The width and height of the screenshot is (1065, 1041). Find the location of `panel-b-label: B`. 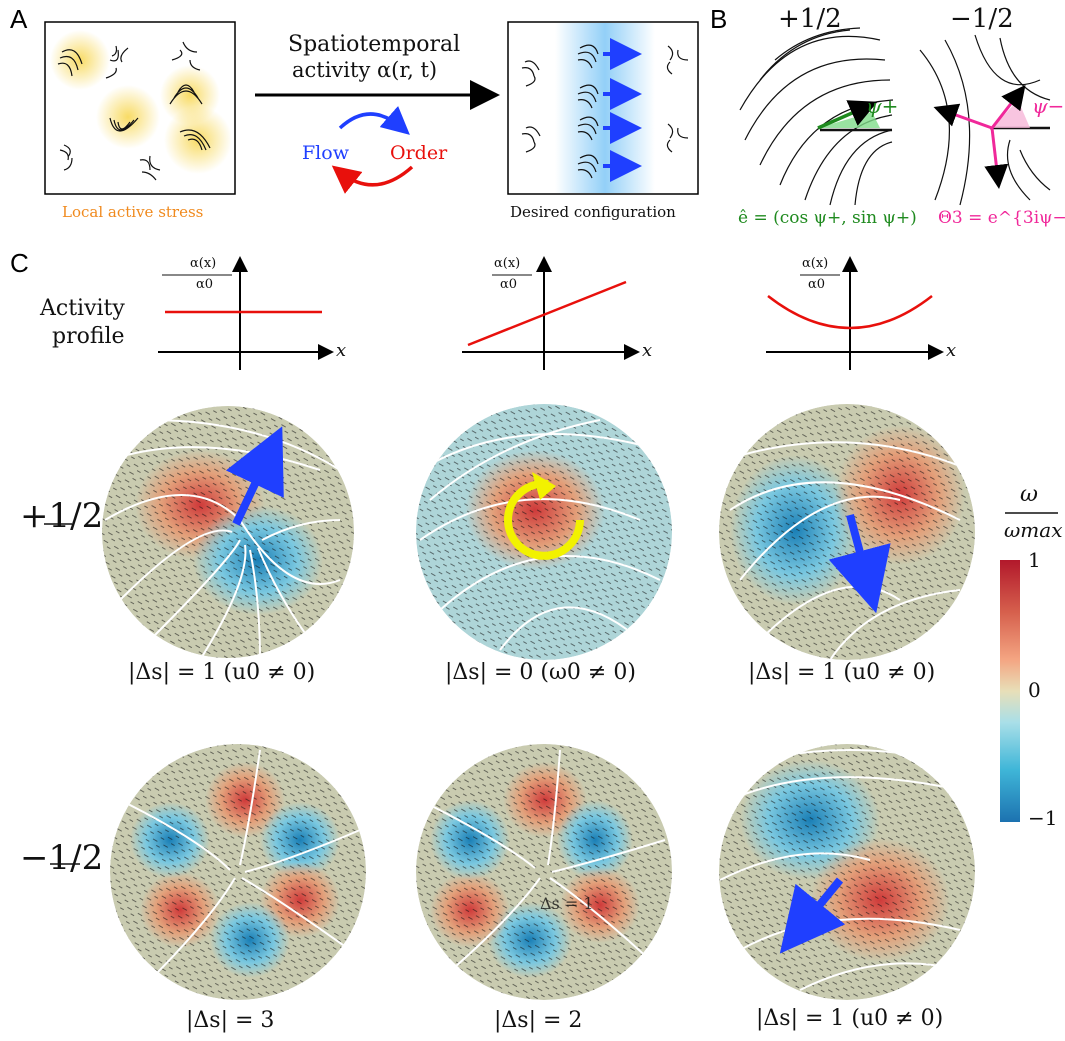

panel-b-label: B is located at coordinates (719, 19).